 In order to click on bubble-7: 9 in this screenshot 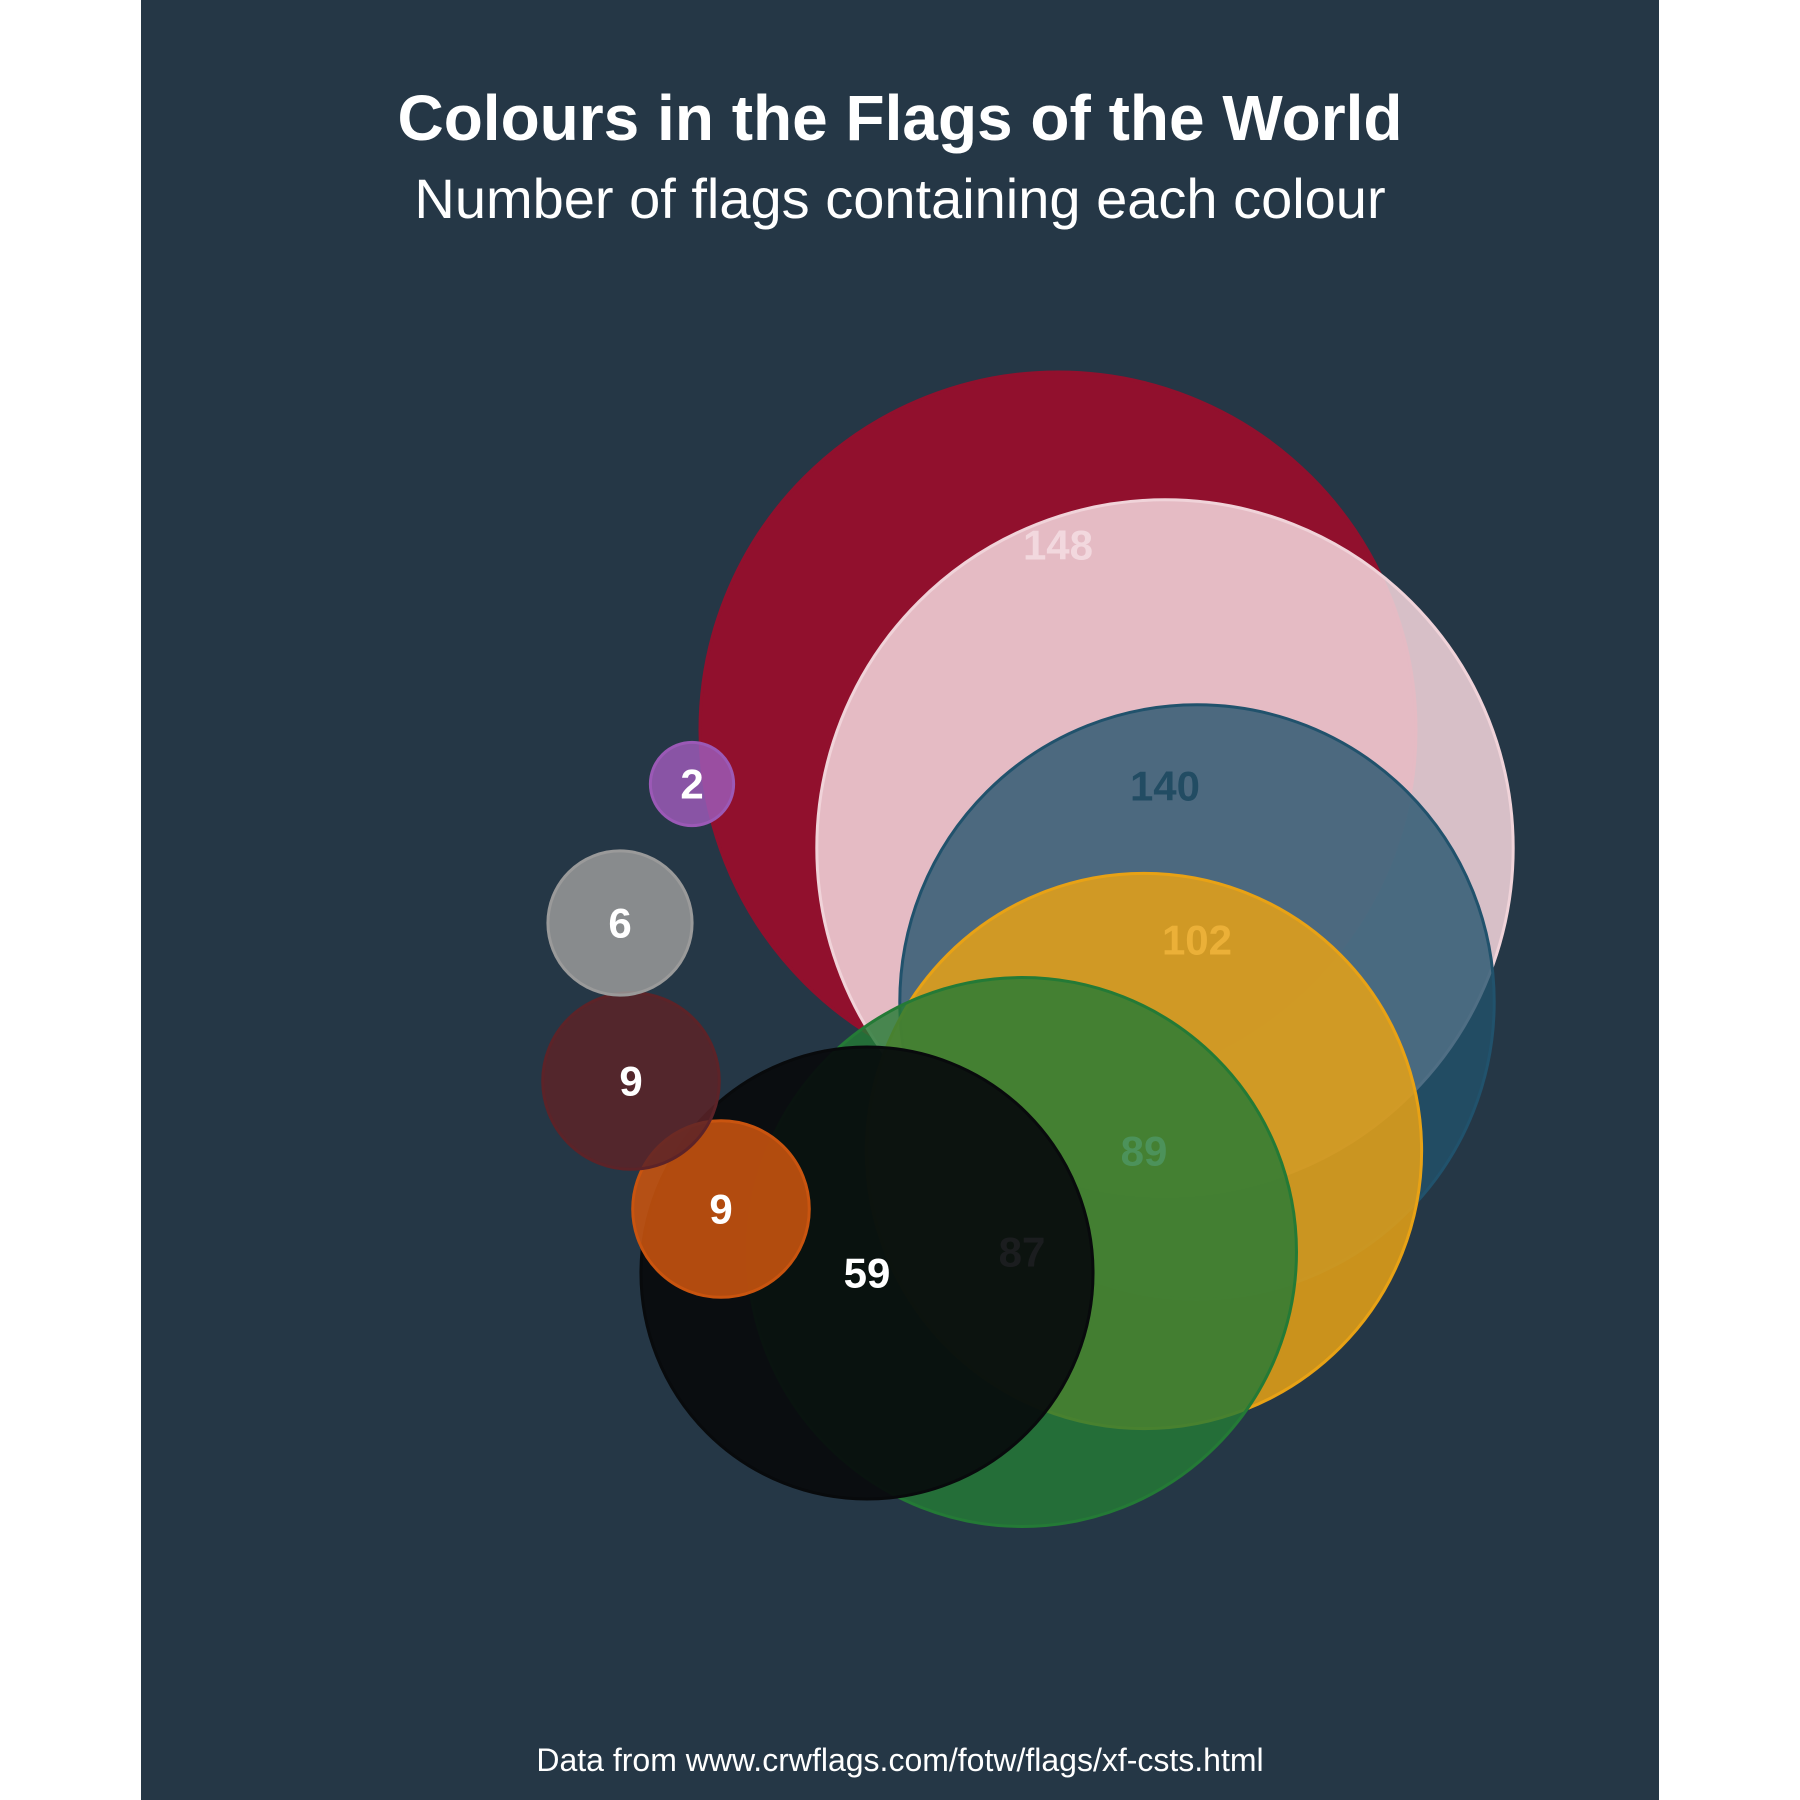, I will do `click(631, 1081)`.